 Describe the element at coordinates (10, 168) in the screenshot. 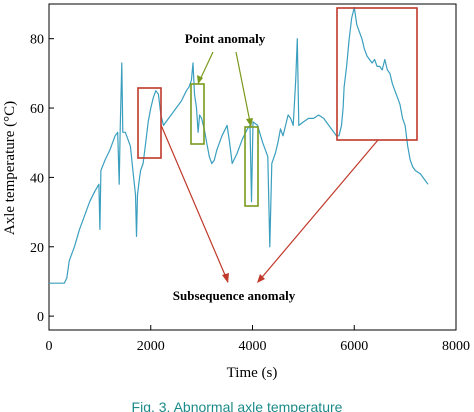

I see `y-axis-title: Axle temperature (°C)` at that location.